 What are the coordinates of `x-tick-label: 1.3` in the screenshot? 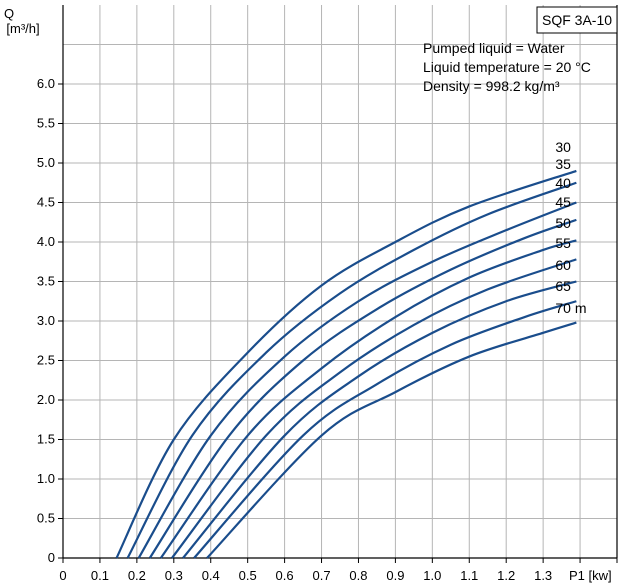 It's located at (543, 575).